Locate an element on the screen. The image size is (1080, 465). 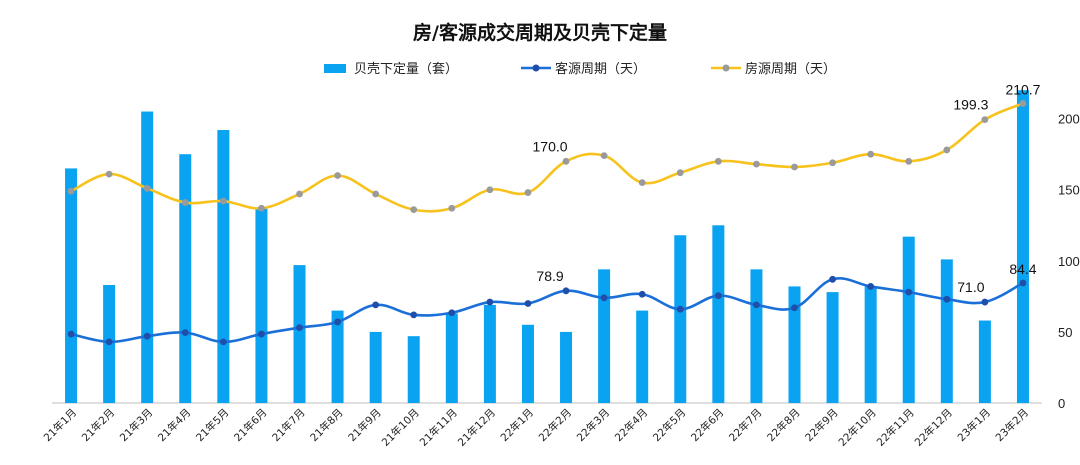
x-tick-label: 22年4月 is located at coordinates (631, 425).